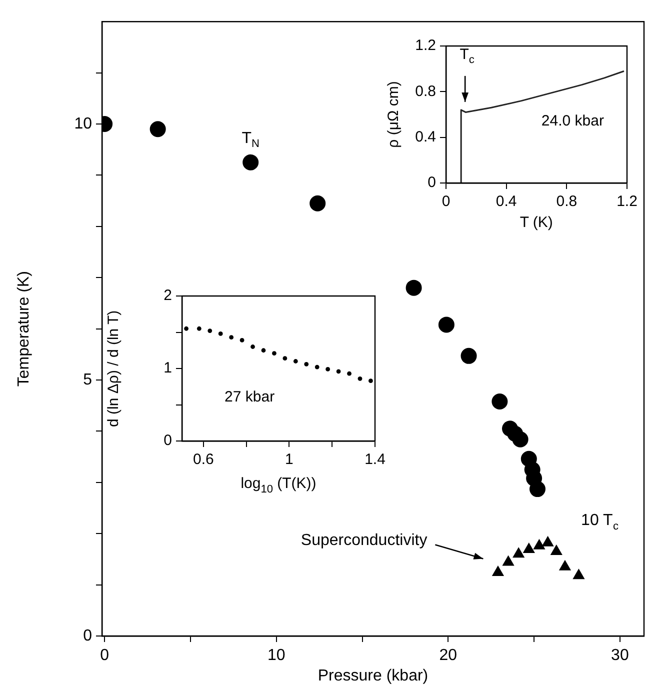 The image size is (660, 694). I want to click on y-tick-label: 0.8, so click(425, 91).